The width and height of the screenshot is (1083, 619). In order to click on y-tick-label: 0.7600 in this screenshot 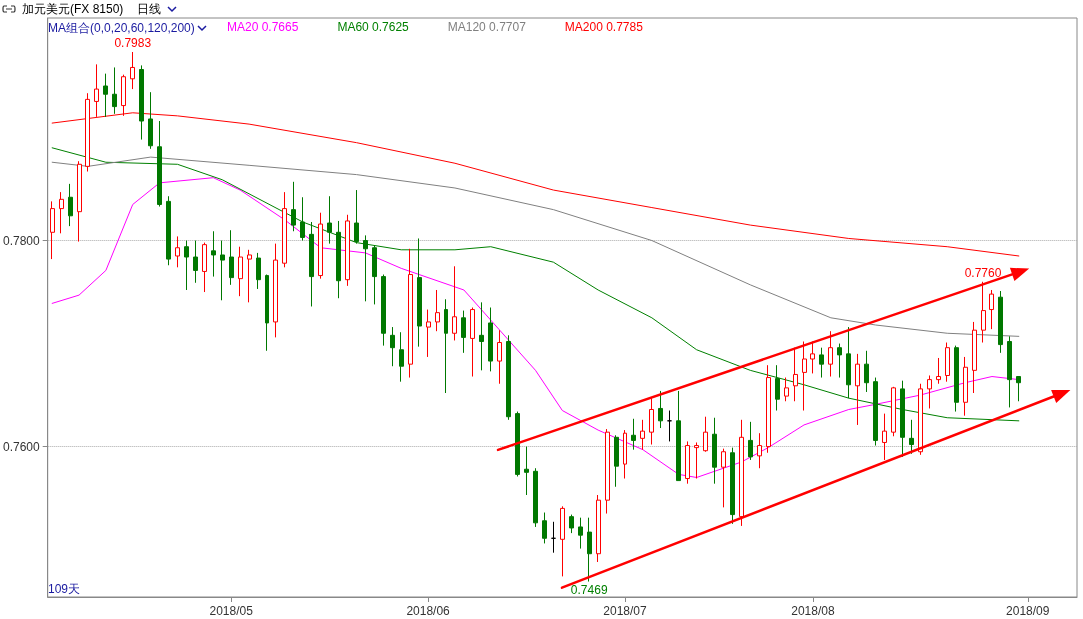, I will do `click(22, 446)`.